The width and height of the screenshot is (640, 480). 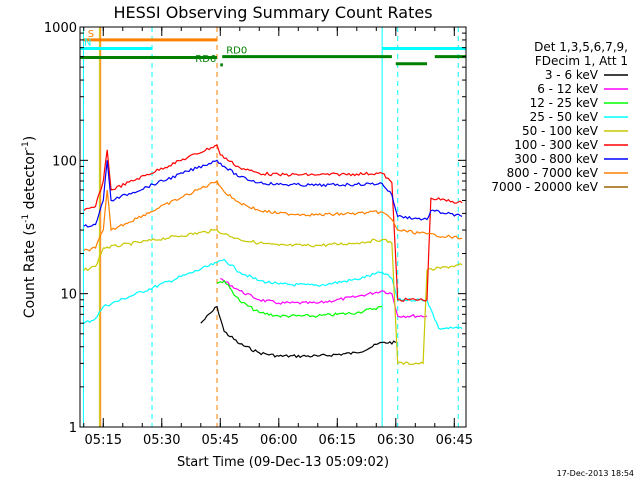 I want to click on legend-label-7000-20000-kev: 7000 - 20000 keV, so click(x=544, y=187).